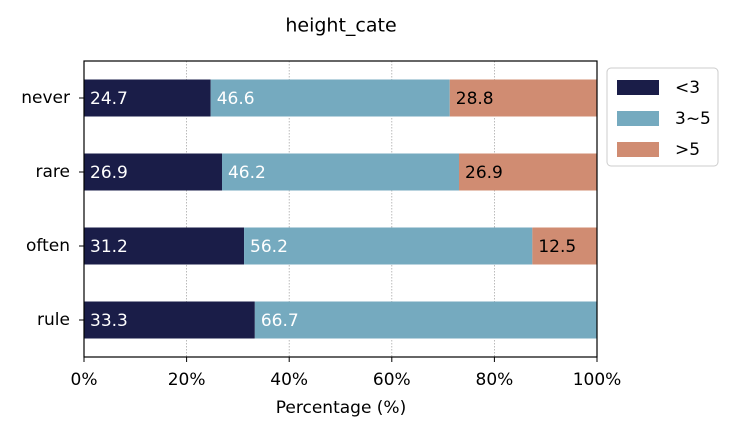 The width and height of the screenshot is (735, 432). I want to click on value-label: 24.7, so click(109, 99).